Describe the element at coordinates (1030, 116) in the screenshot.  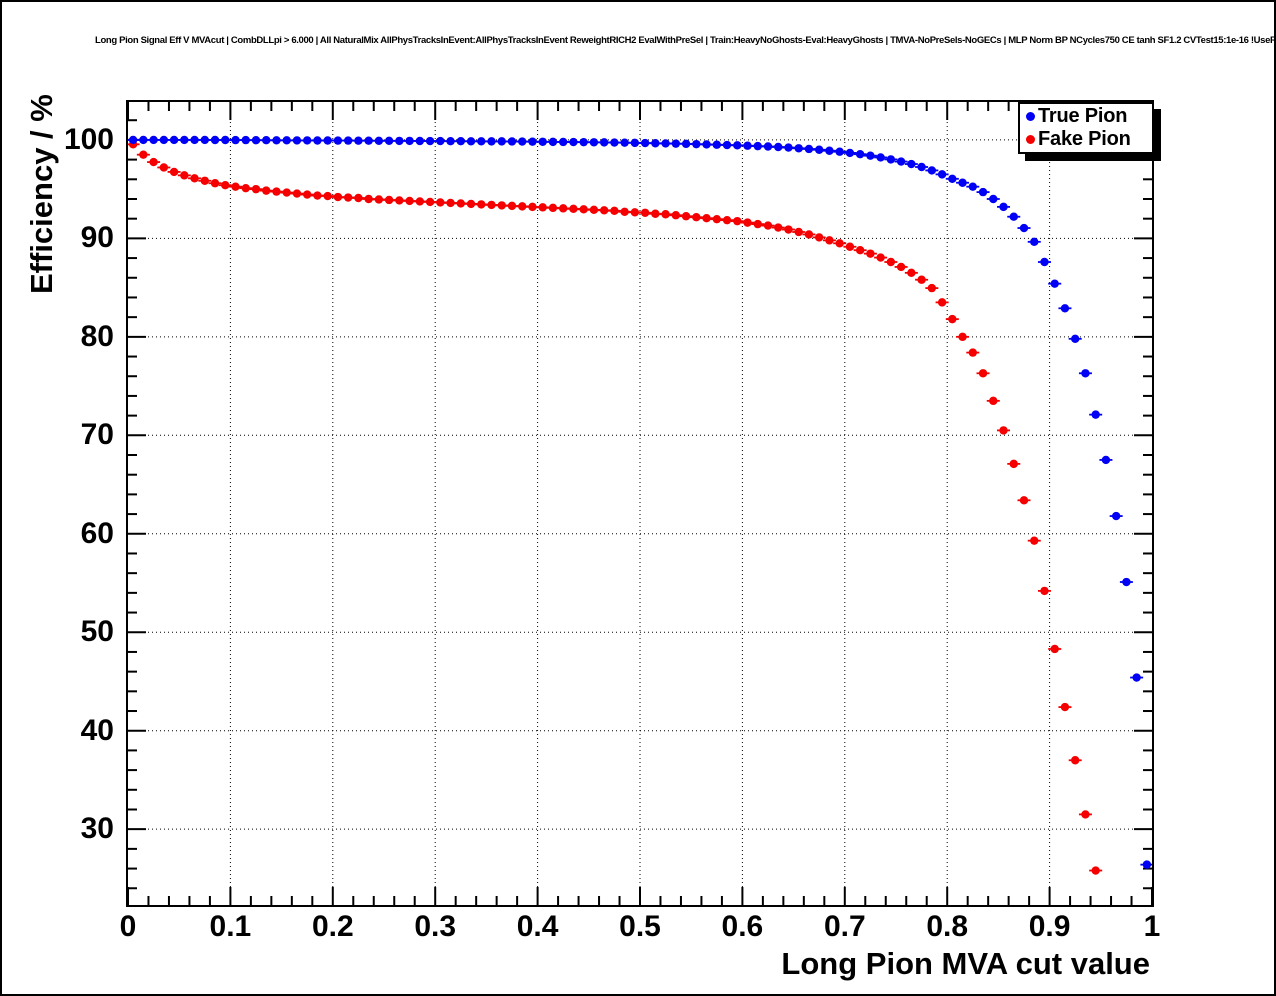
I see `true-pion-marker-icon` at that location.